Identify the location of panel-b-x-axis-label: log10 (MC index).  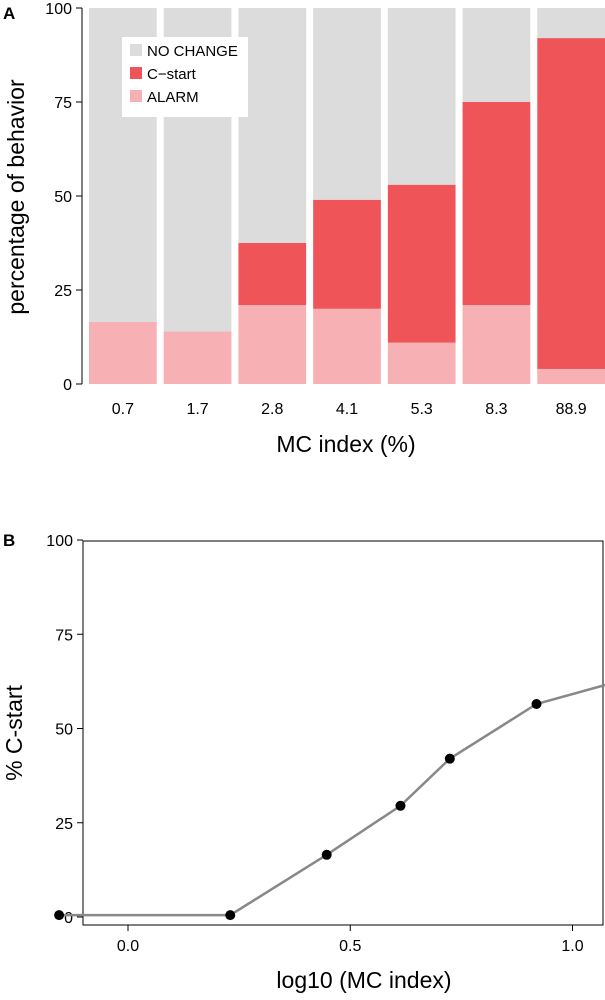
(363, 980).